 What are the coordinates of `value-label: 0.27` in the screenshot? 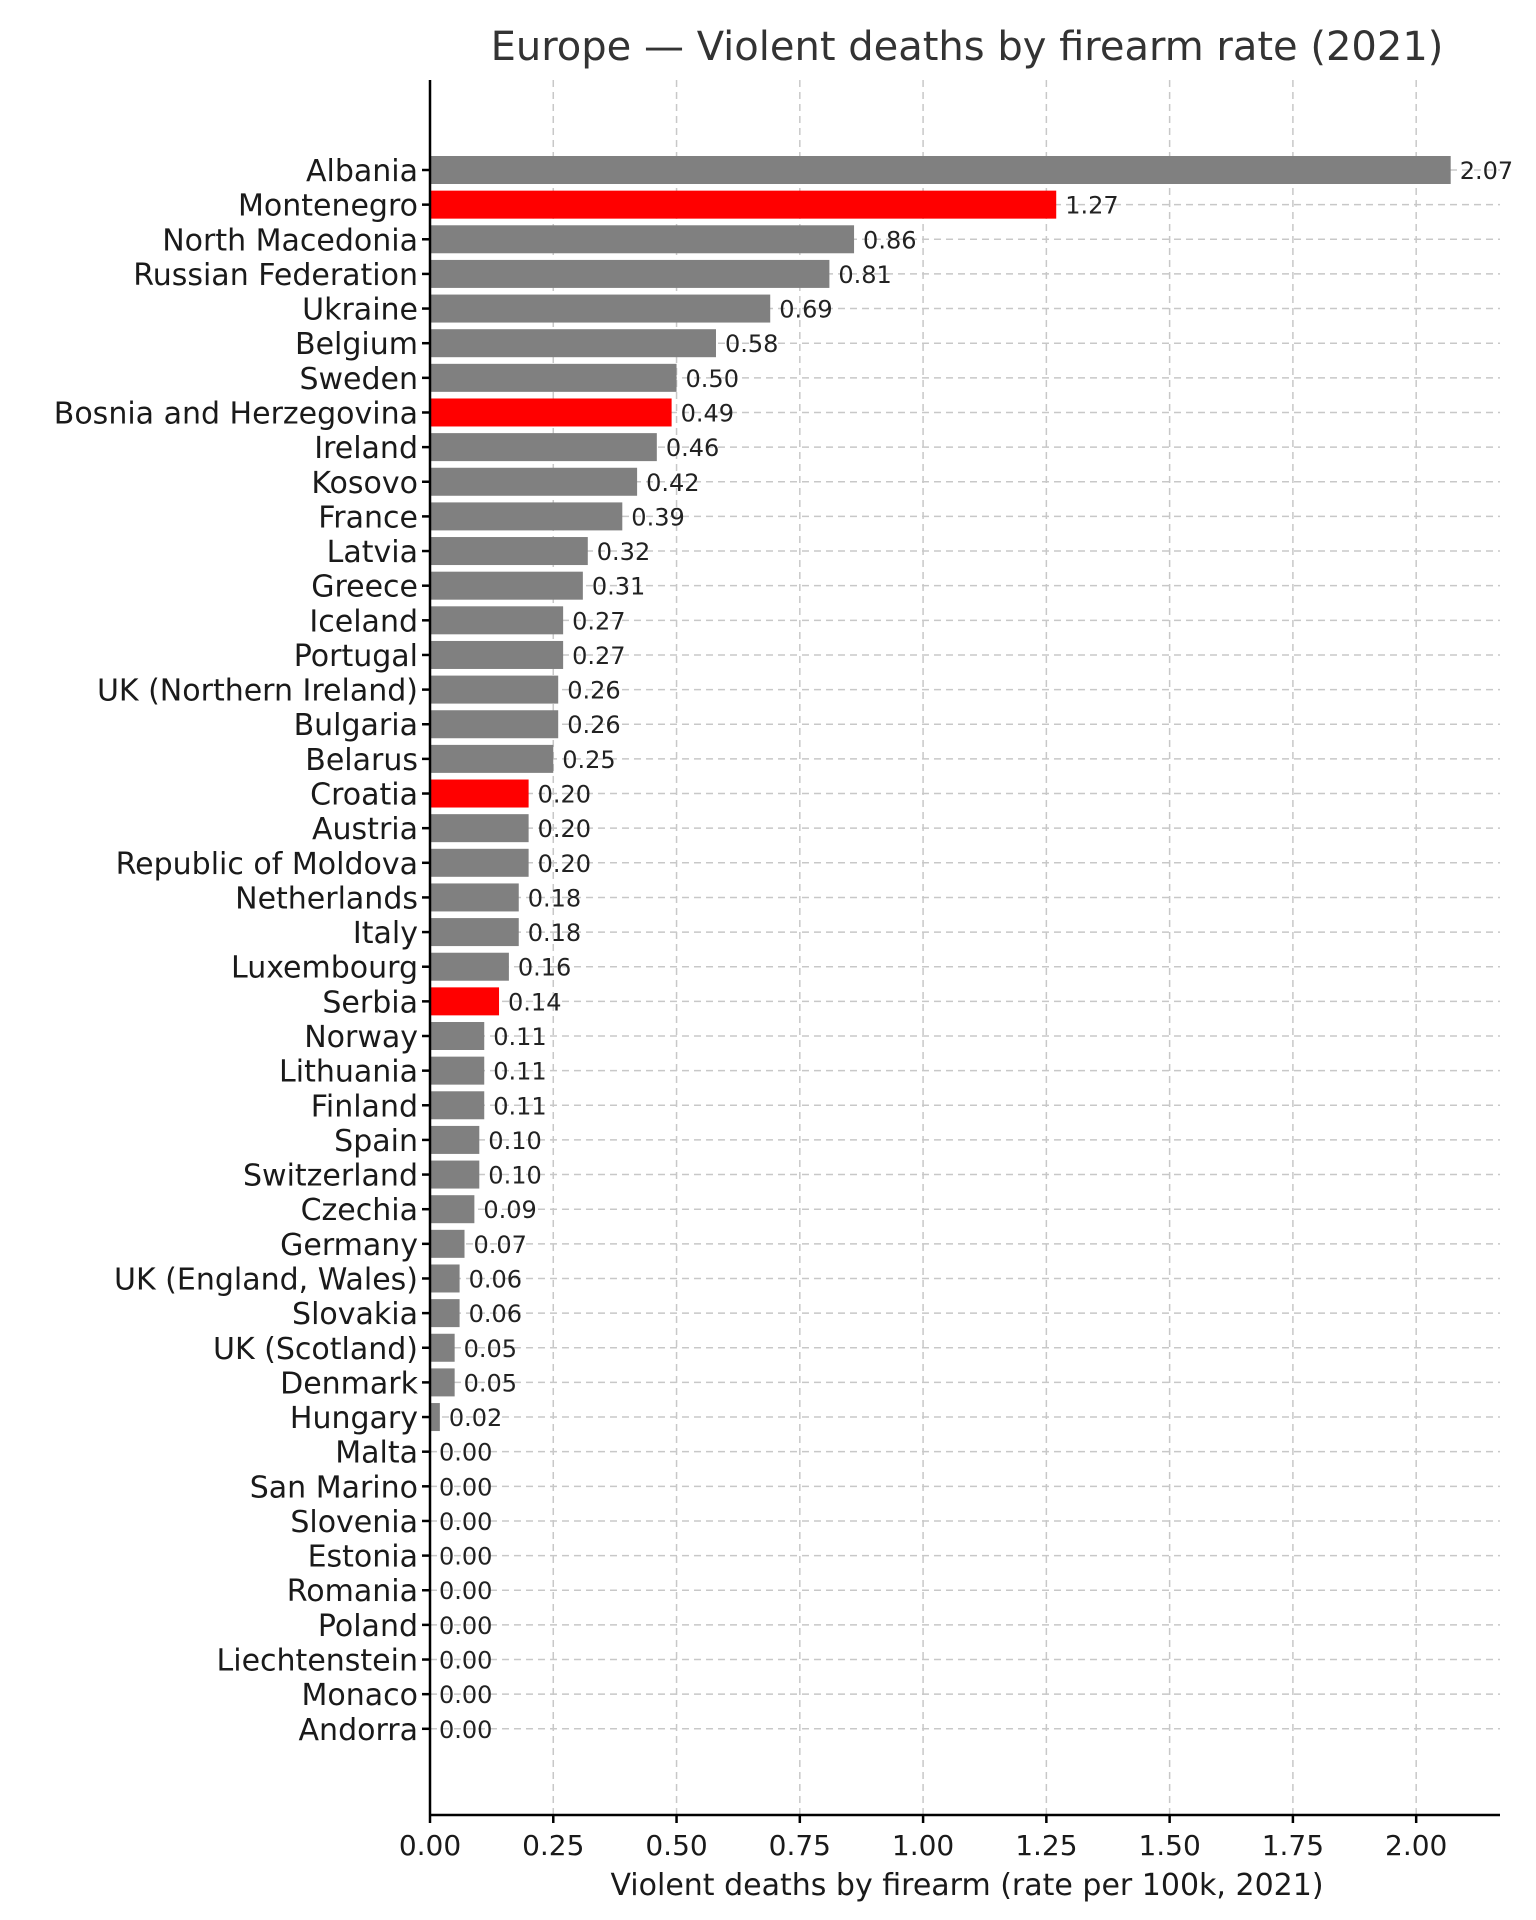 It's located at (598, 656).